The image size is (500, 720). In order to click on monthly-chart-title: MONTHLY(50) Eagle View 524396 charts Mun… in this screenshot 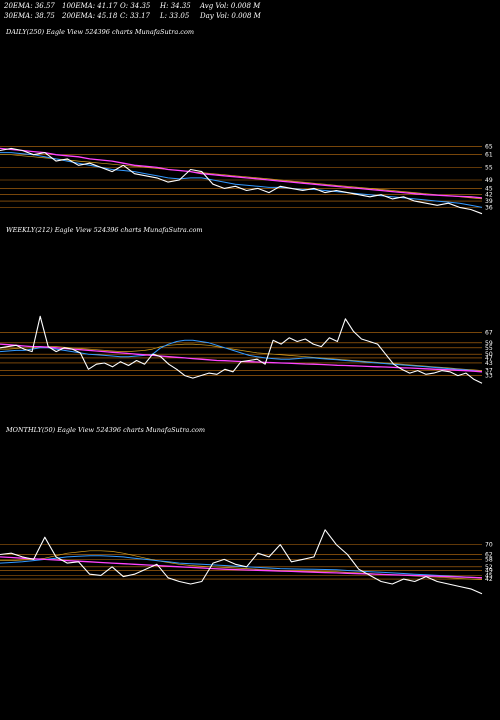, I will do `click(106, 430)`.